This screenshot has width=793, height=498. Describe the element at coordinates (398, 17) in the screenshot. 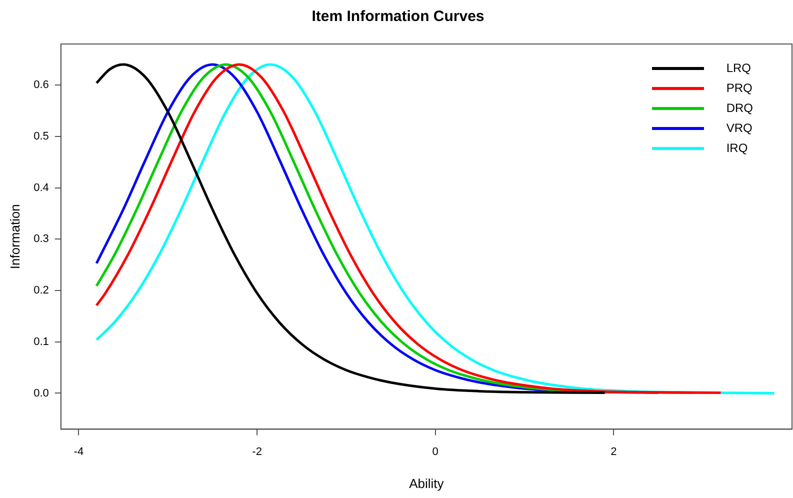

I see `chart-title: Item Information Curves` at that location.